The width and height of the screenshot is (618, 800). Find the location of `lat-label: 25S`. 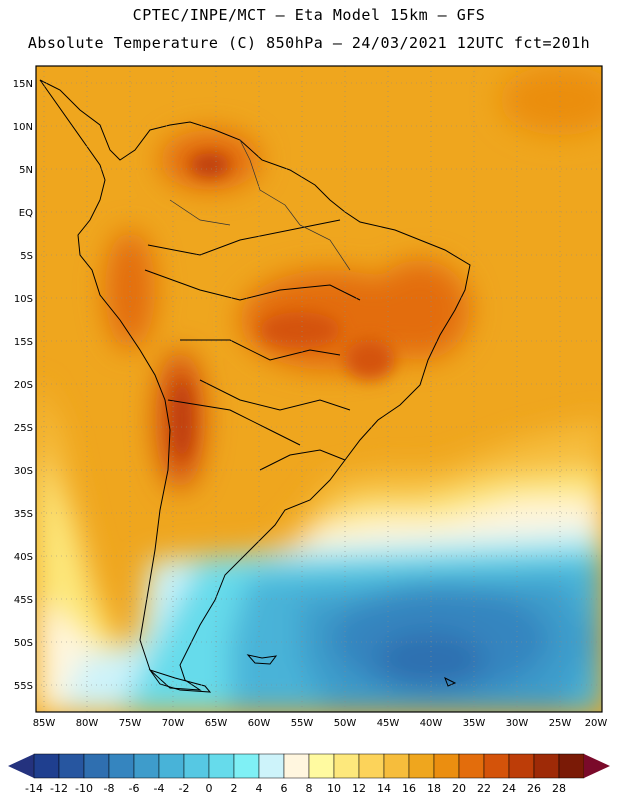

lat-label: 25S is located at coordinates (23, 428).